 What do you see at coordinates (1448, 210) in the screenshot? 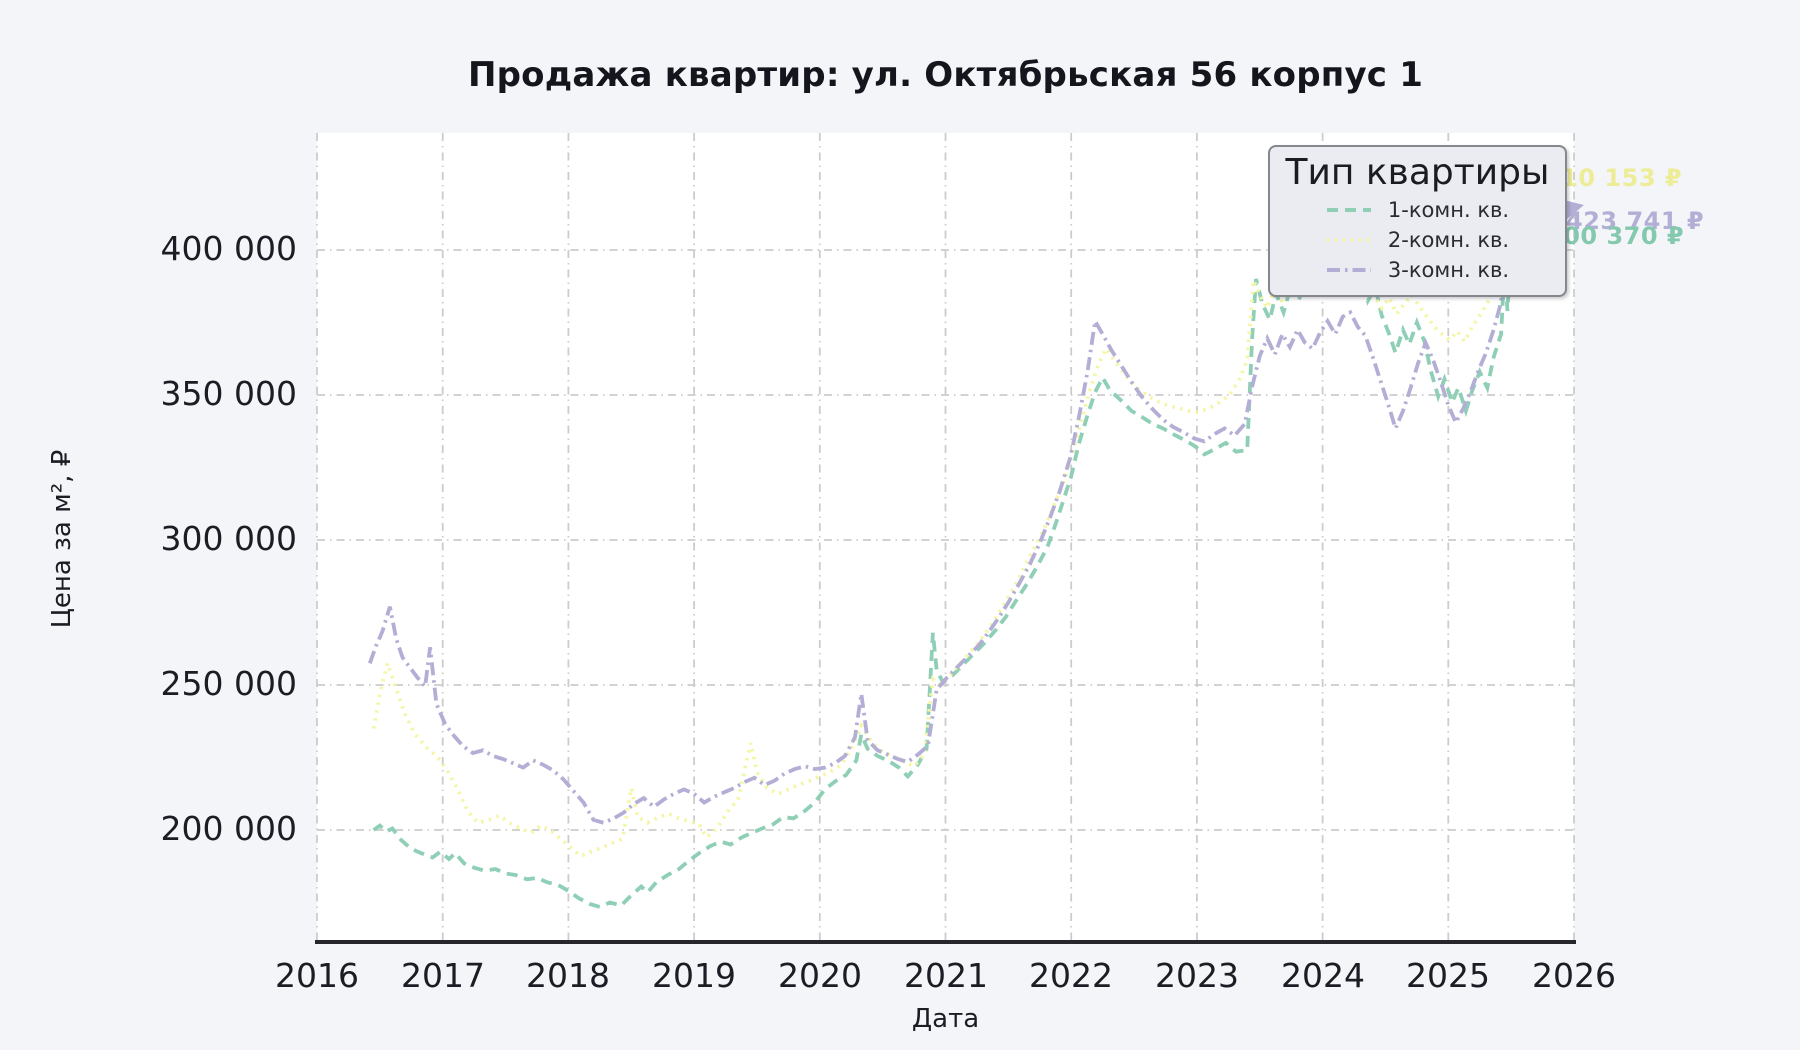
I see `legend-label: 1-комн. кв.` at bounding box center [1448, 210].